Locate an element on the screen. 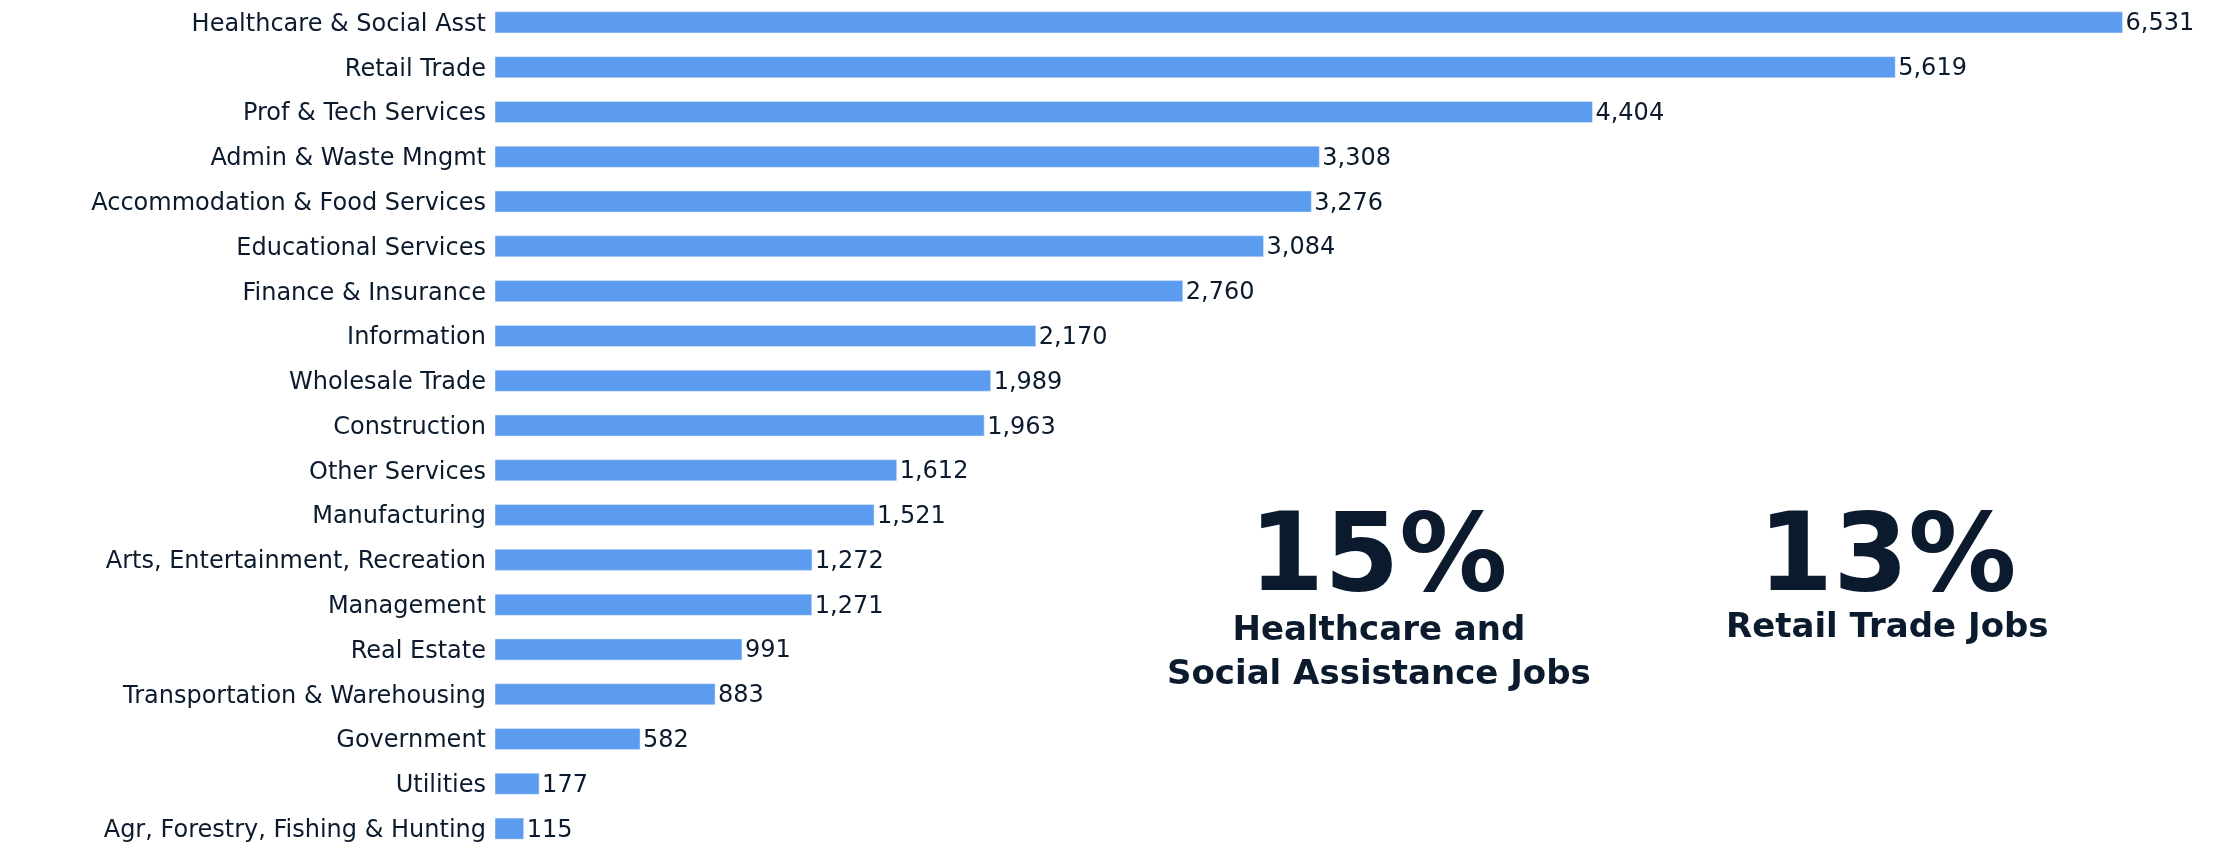 This screenshot has width=2239, height=851. y-tick-label: Other Services is located at coordinates (397, 470).